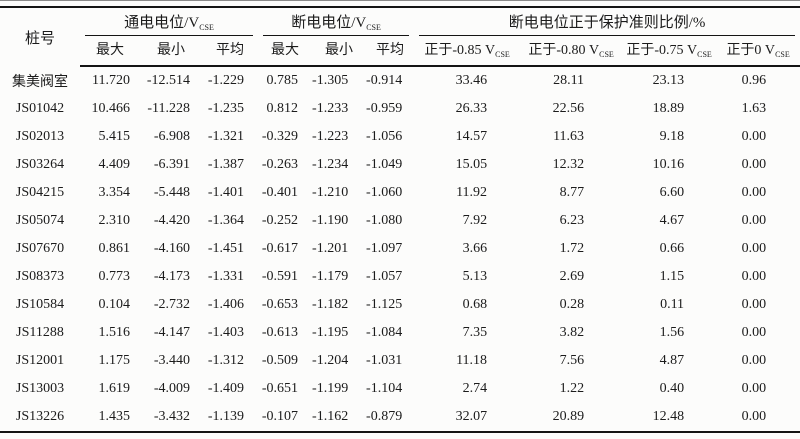 The width and height of the screenshot is (800, 439). What do you see at coordinates (329, 23) in the screenshot?
I see `off-potential-group-label: 断电电位/V` at bounding box center [329, 23].